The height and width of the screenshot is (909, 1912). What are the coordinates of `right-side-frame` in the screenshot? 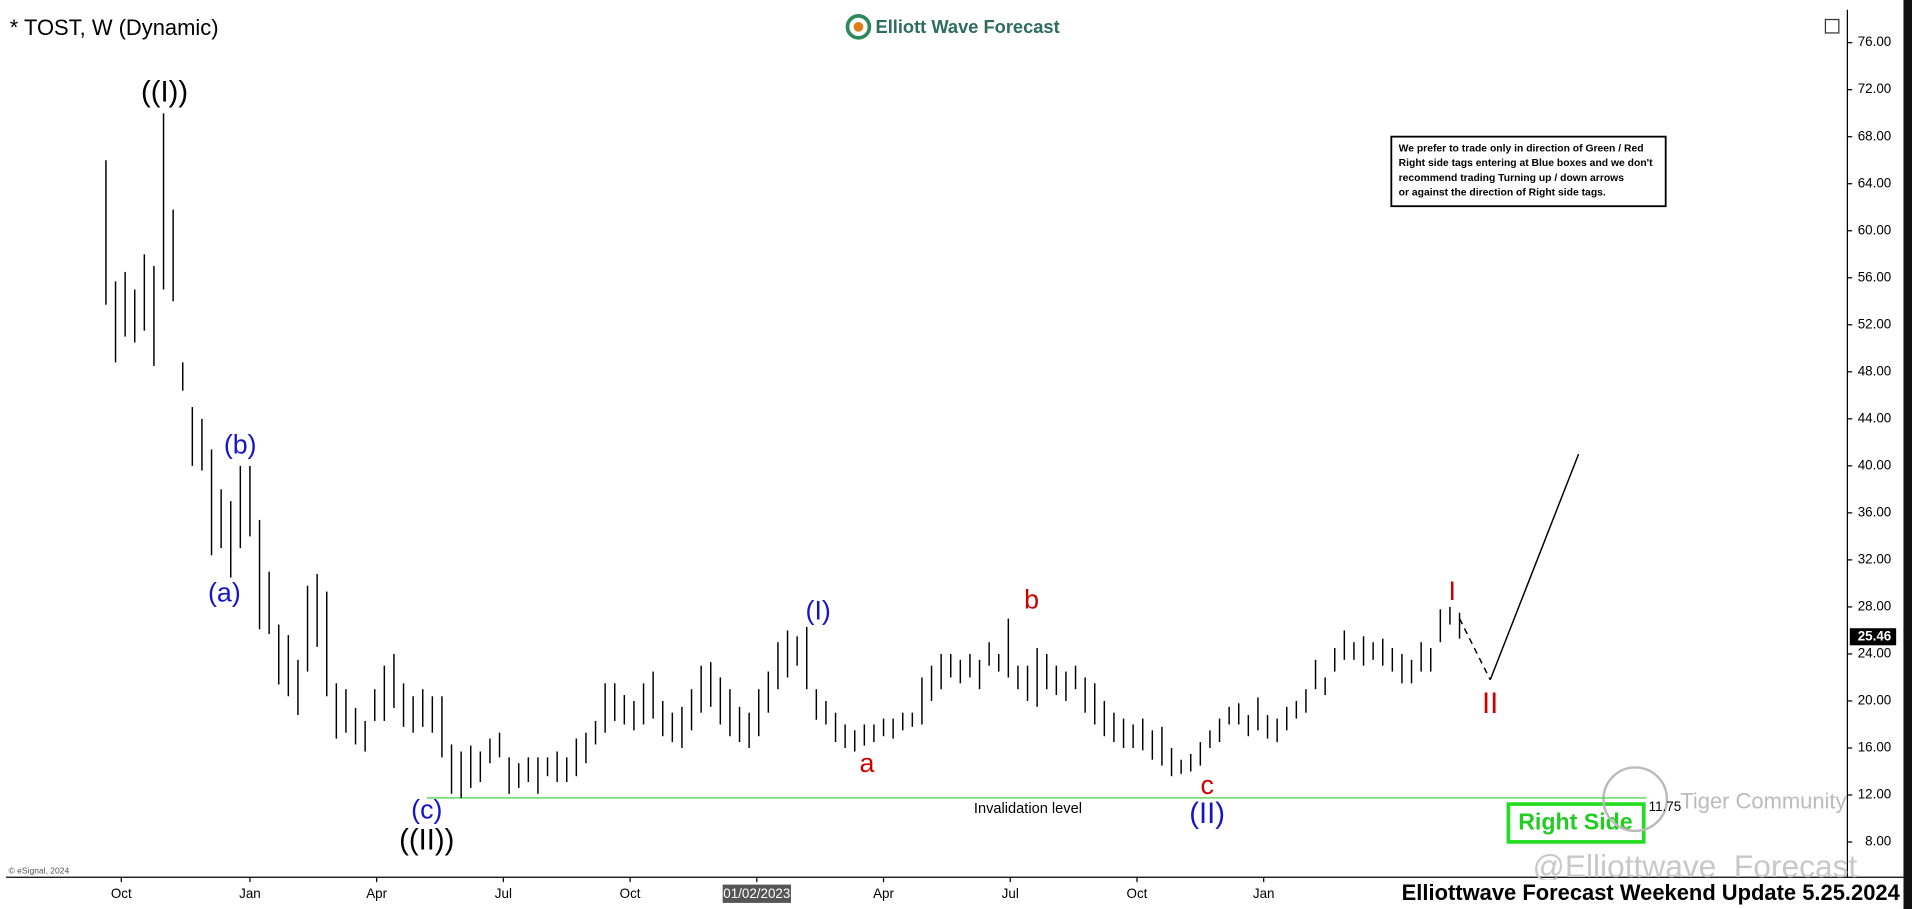 It's located at (1576, 823).